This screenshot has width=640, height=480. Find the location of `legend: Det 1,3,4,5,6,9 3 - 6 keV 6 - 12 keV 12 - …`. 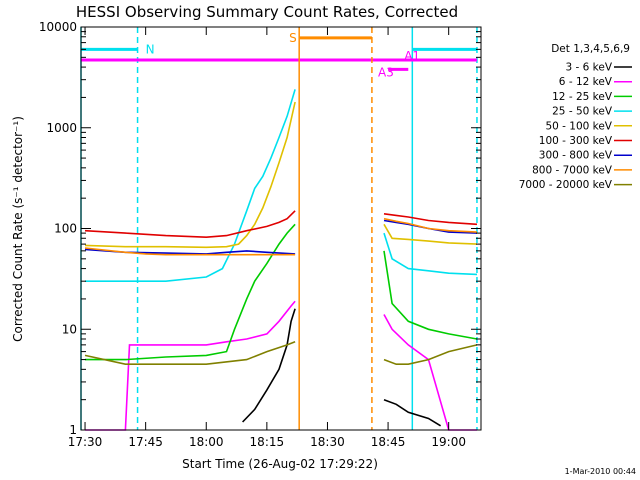

legend: Det 1,3,4,5,6,9 3 - 6 keV 6 - 12 keV 12 - … is located at coordinates (575, 117).